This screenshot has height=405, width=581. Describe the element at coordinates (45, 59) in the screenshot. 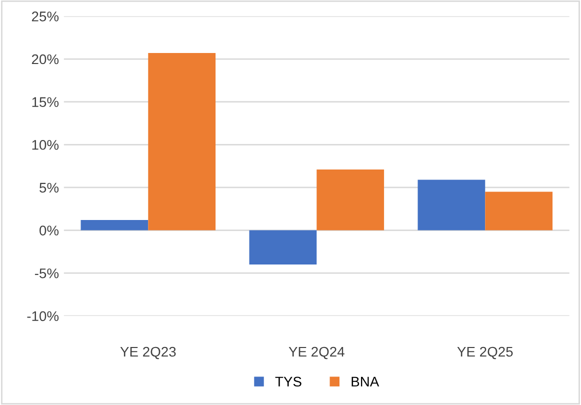

I see `y-tick-label: 20%` at that location.